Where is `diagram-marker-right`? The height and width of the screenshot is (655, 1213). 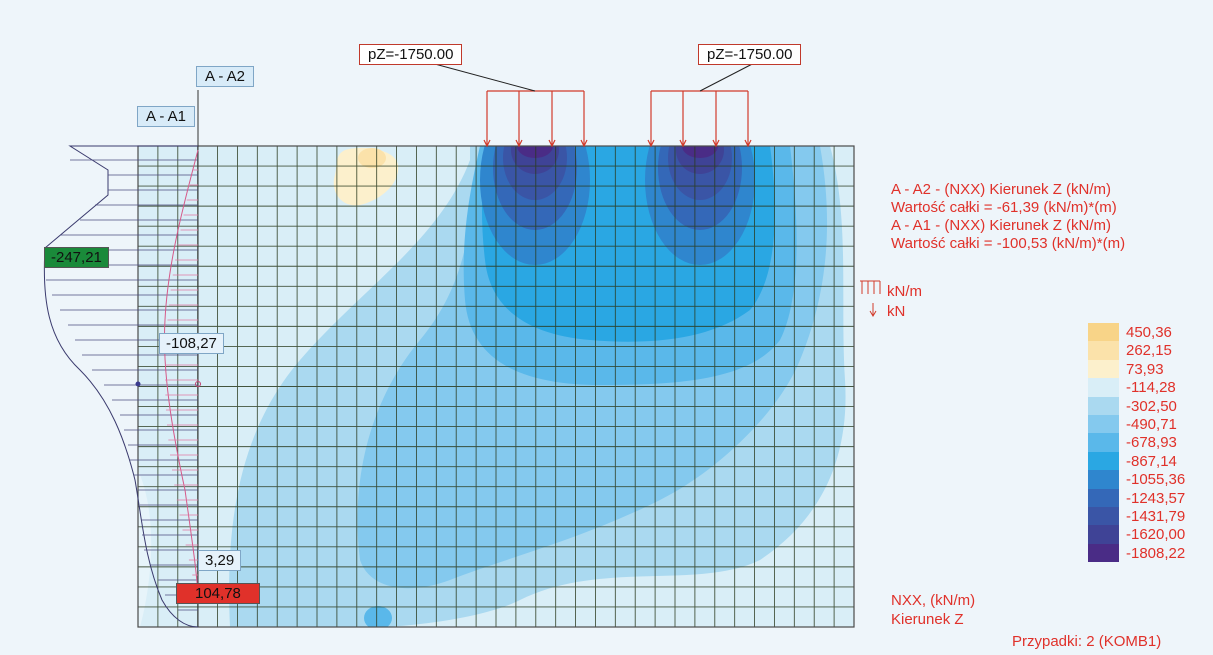
diagram-marker-right is located at coordinates (198, 384).